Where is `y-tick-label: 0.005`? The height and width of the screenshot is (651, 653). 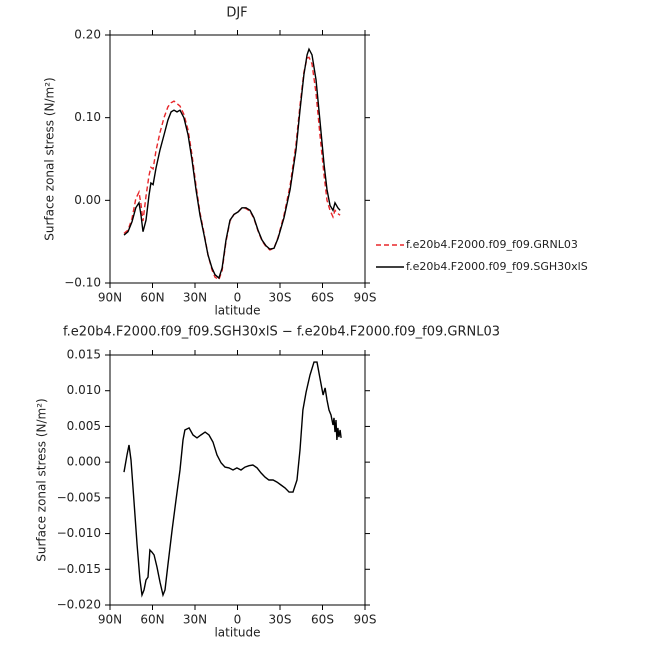 y-tick-label: 0.005 is located at coordinates (84, 426).